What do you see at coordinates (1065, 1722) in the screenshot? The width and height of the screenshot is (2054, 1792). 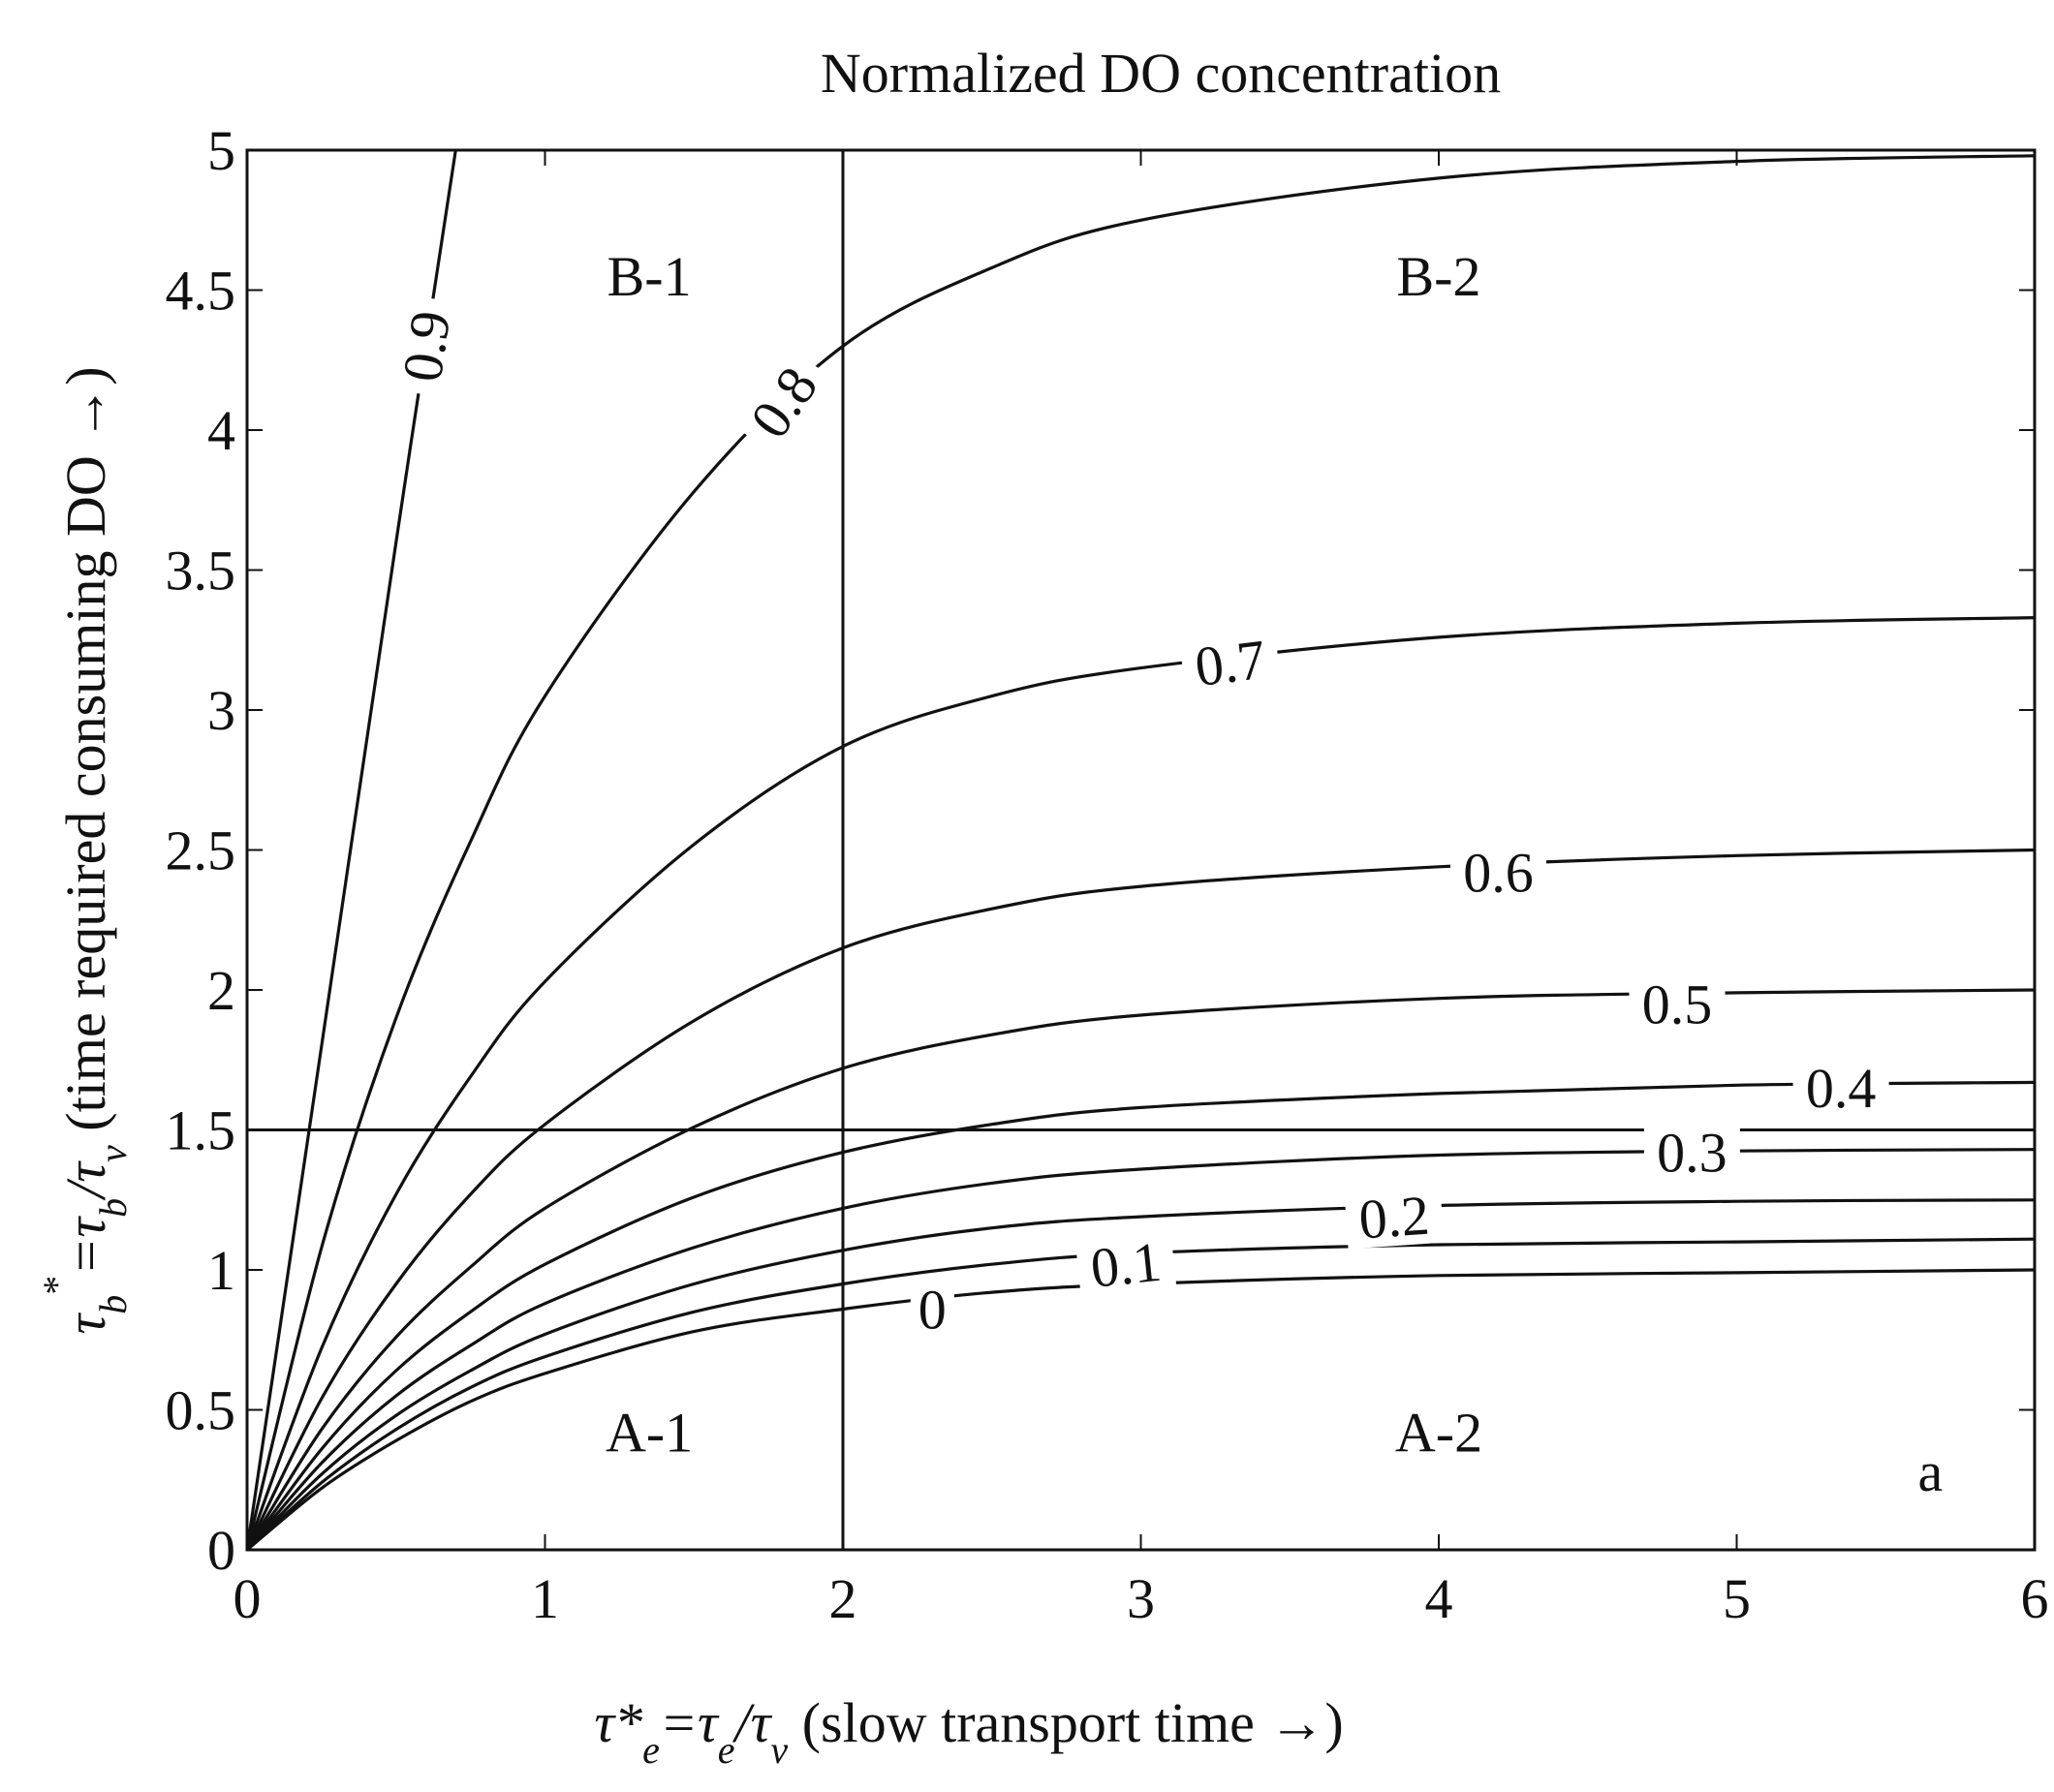 I see `x-label-desc: (slow transport time →)` at bounding box center [1065, 1722].